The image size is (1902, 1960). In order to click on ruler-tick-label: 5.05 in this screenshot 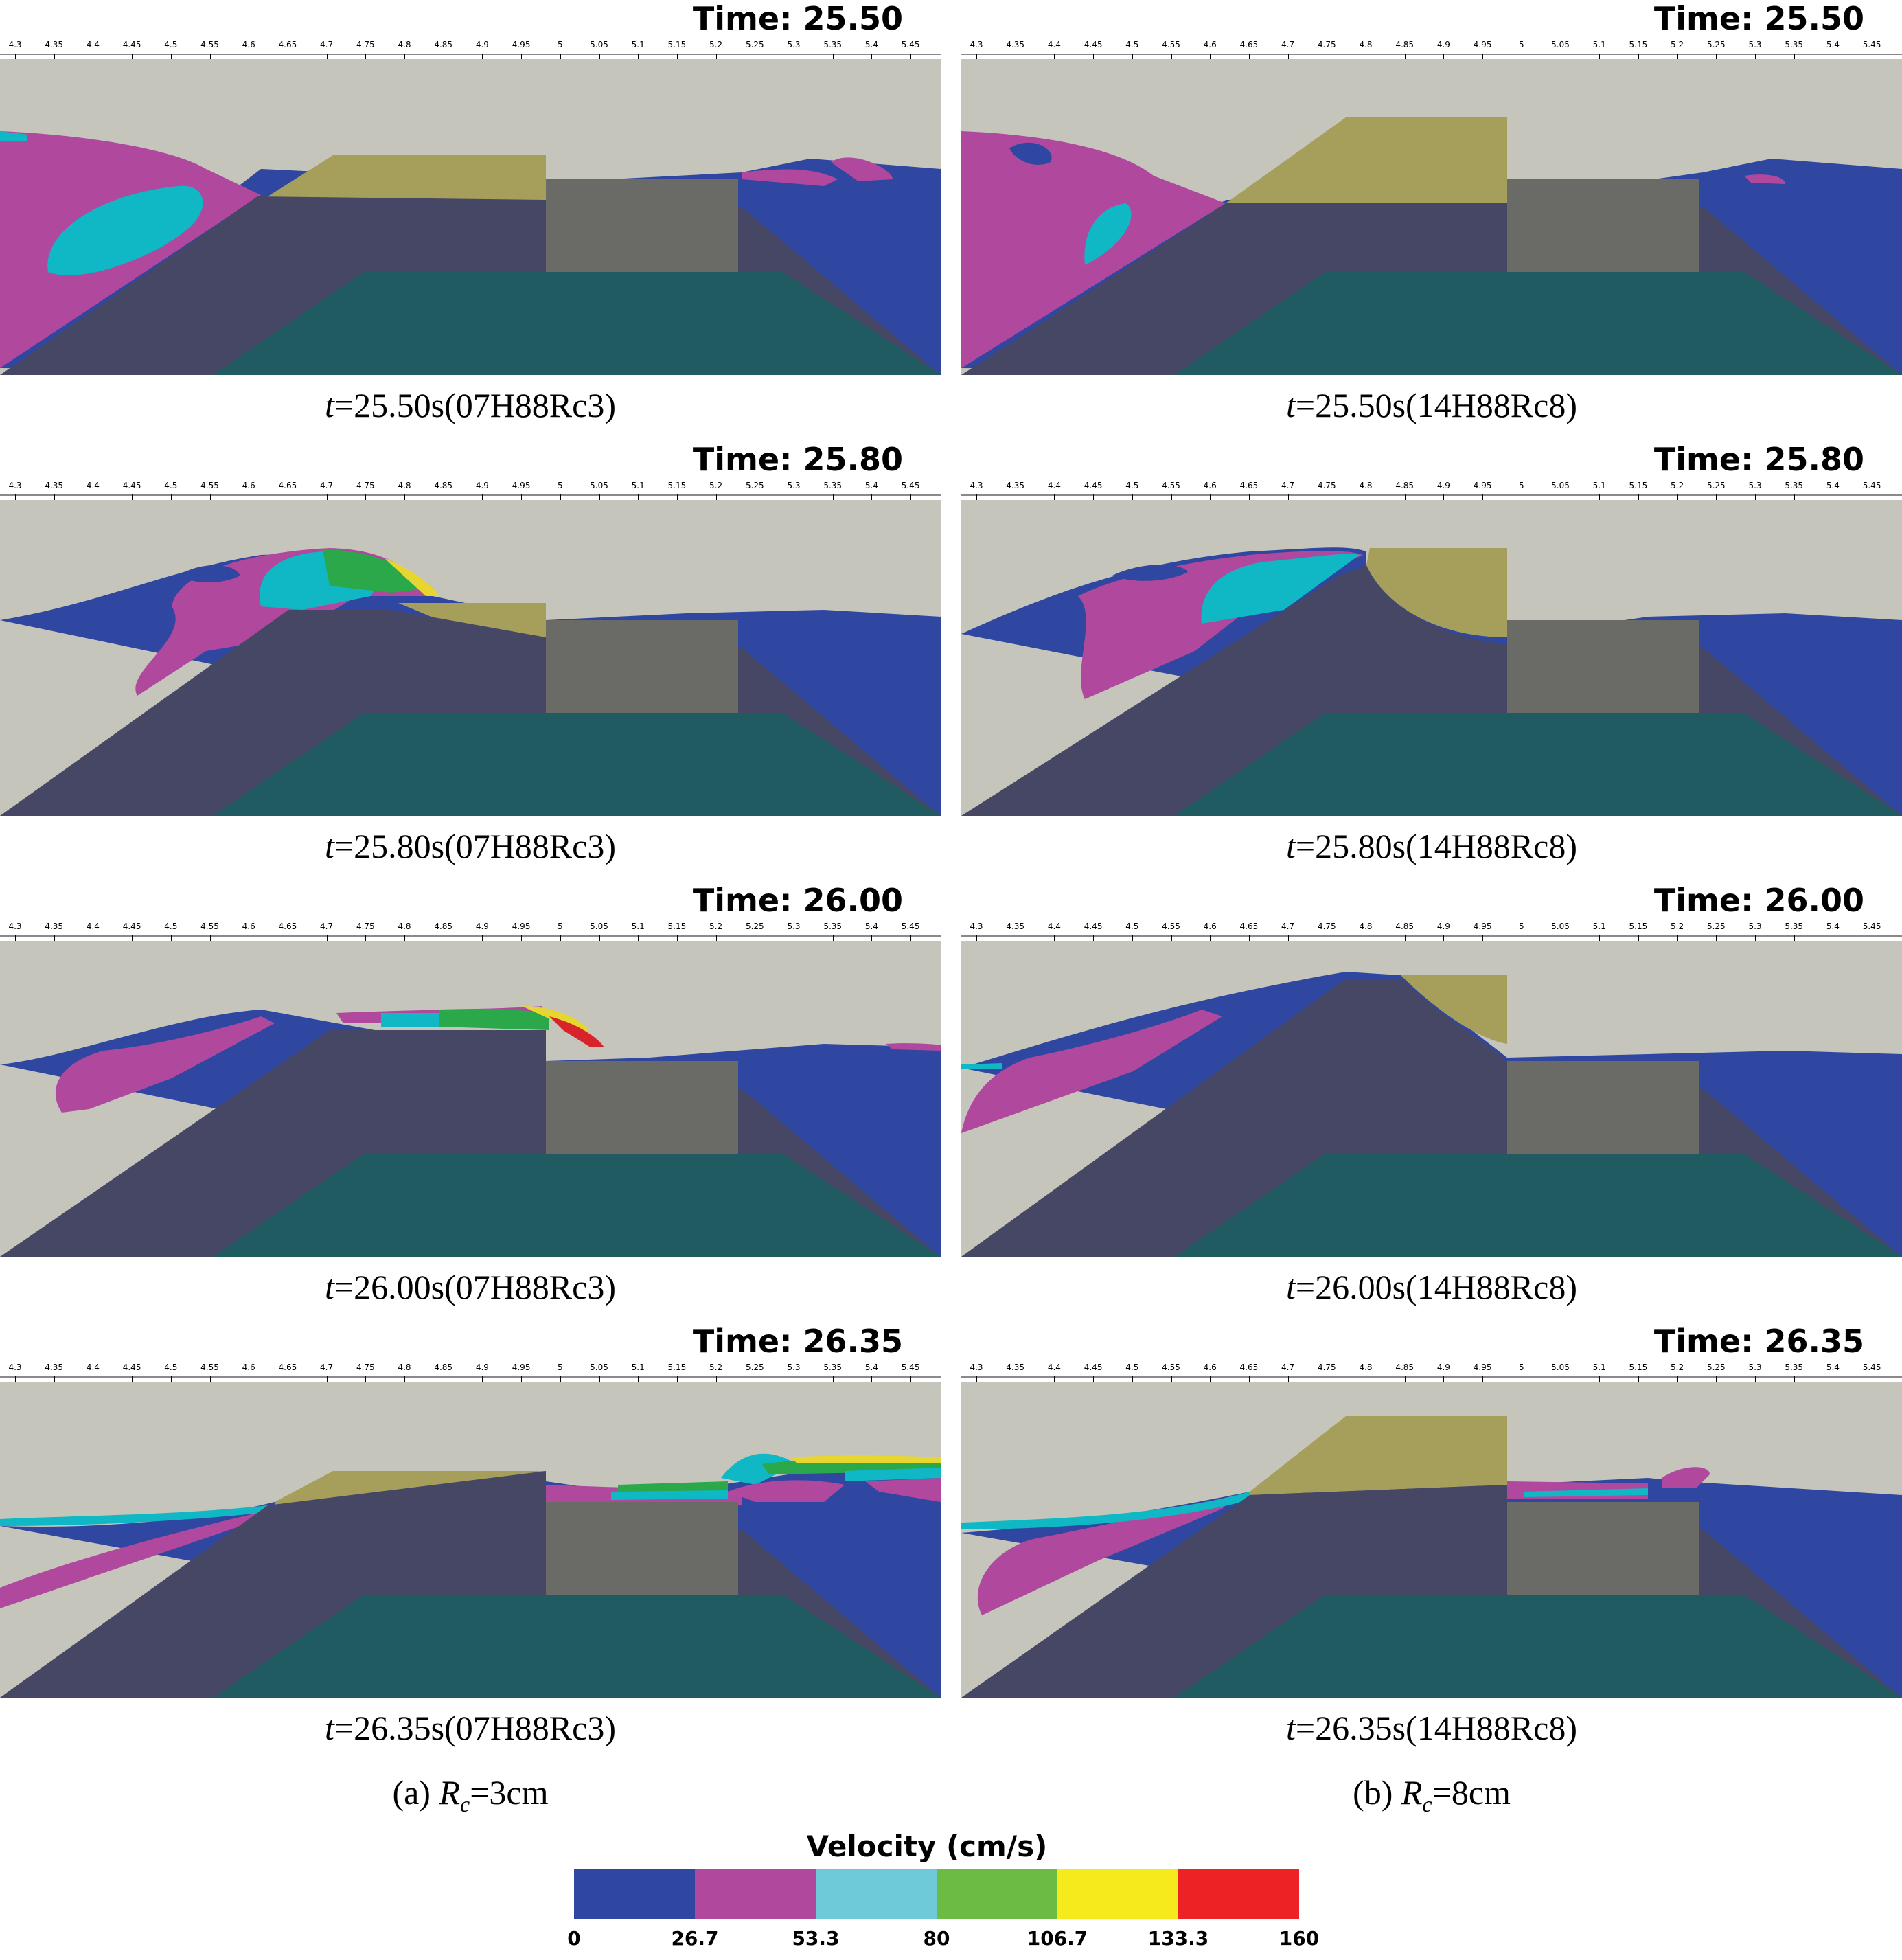, I will do `click(599, 44)`.